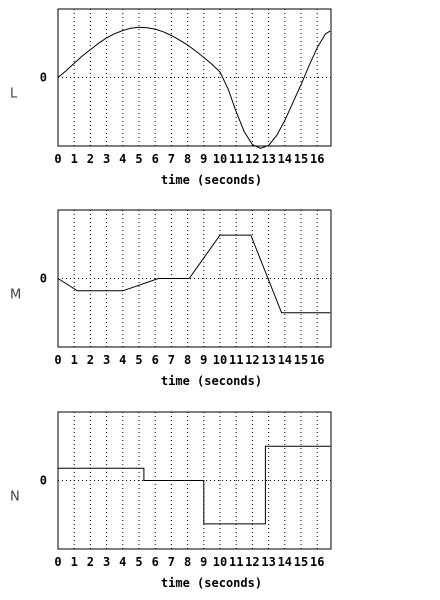 Image resolution: width=440 pixels, height=600 pixels. I want to click on plot-frame, so click(194, 480).